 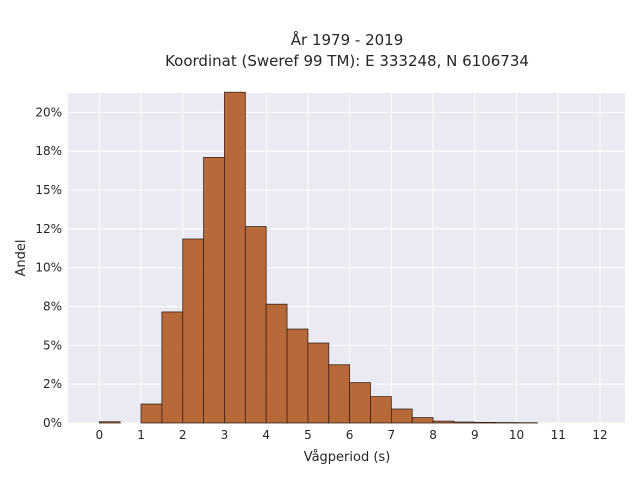 I want to click on x-tick-label: 6, so click(x=350, y=435).